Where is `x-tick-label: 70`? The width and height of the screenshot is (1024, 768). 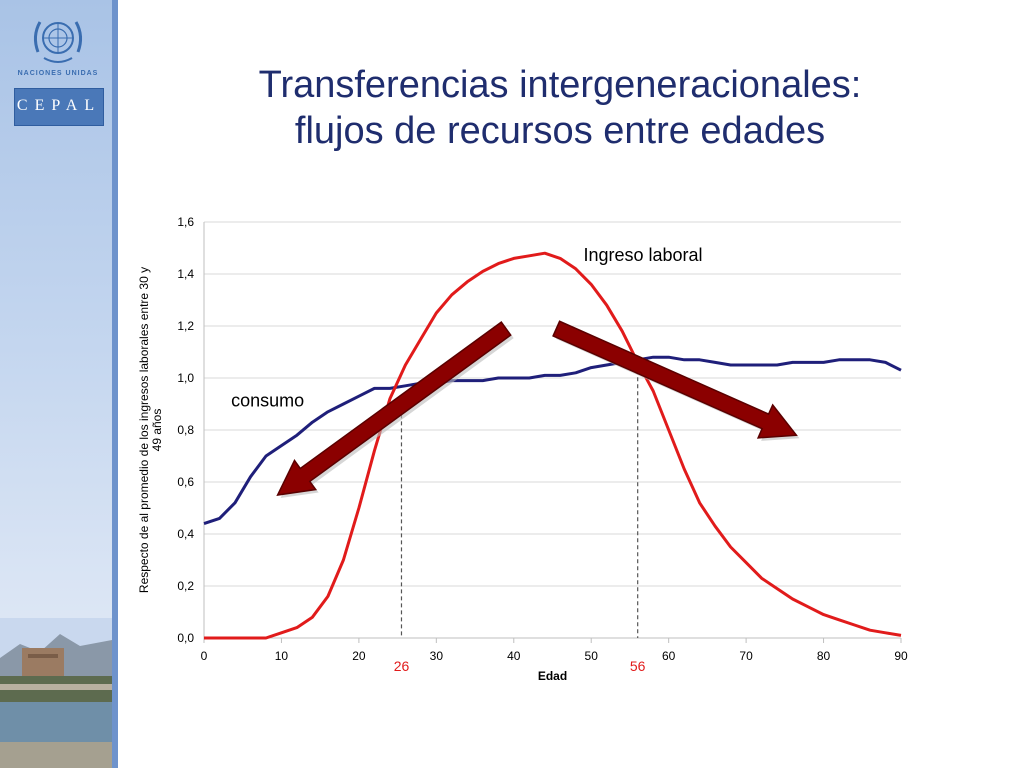 x-tick-label: 70 is located at coordinates (746, 656).